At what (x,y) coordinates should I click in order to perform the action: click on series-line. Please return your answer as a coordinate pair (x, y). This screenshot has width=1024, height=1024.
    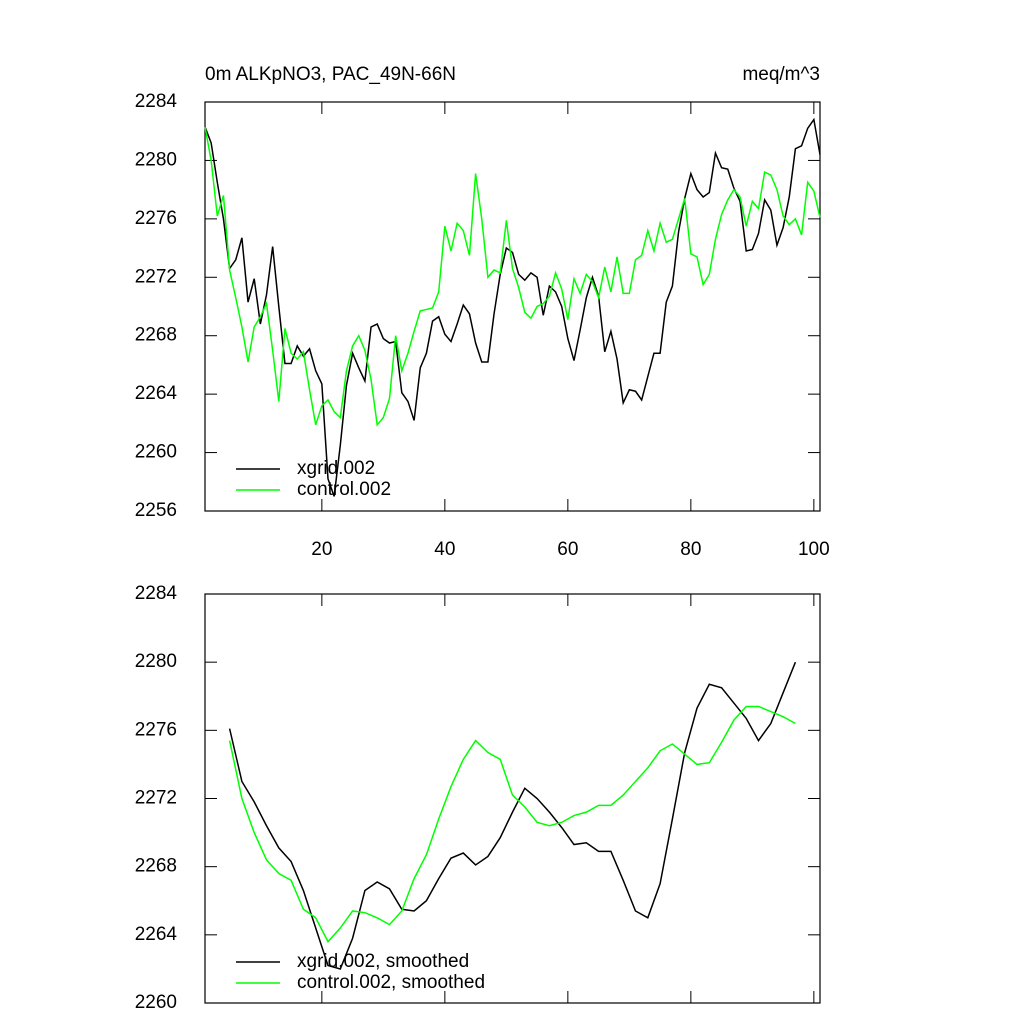
    Looking at the image, I should click on (512, 824).